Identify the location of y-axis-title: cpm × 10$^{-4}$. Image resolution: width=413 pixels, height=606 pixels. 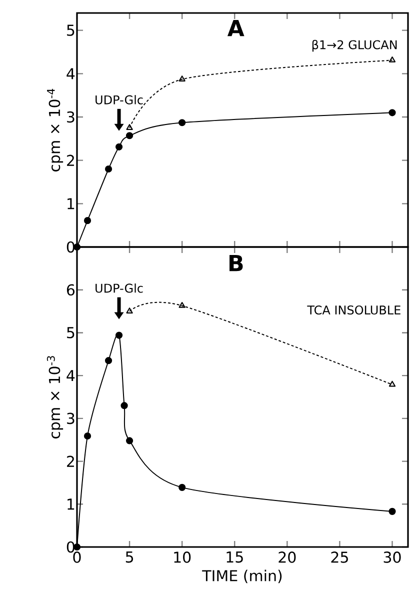
(55, 130).